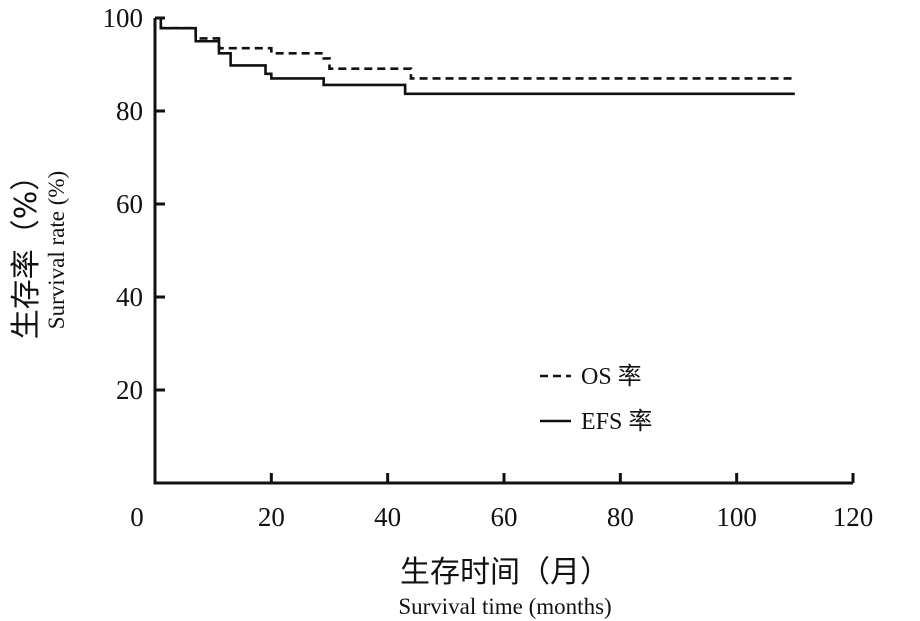 The width and height of the screenshot is (920, 621). What do you see at coordinates (387, 517) in the screenshot?
I see `x-tick-label: 40` at bounding box center [387, 517].